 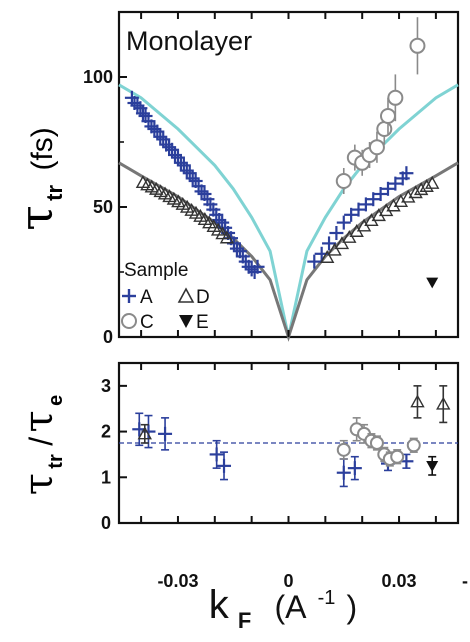 I want to click on legend-label-a: A, so click(x=146, y=297).